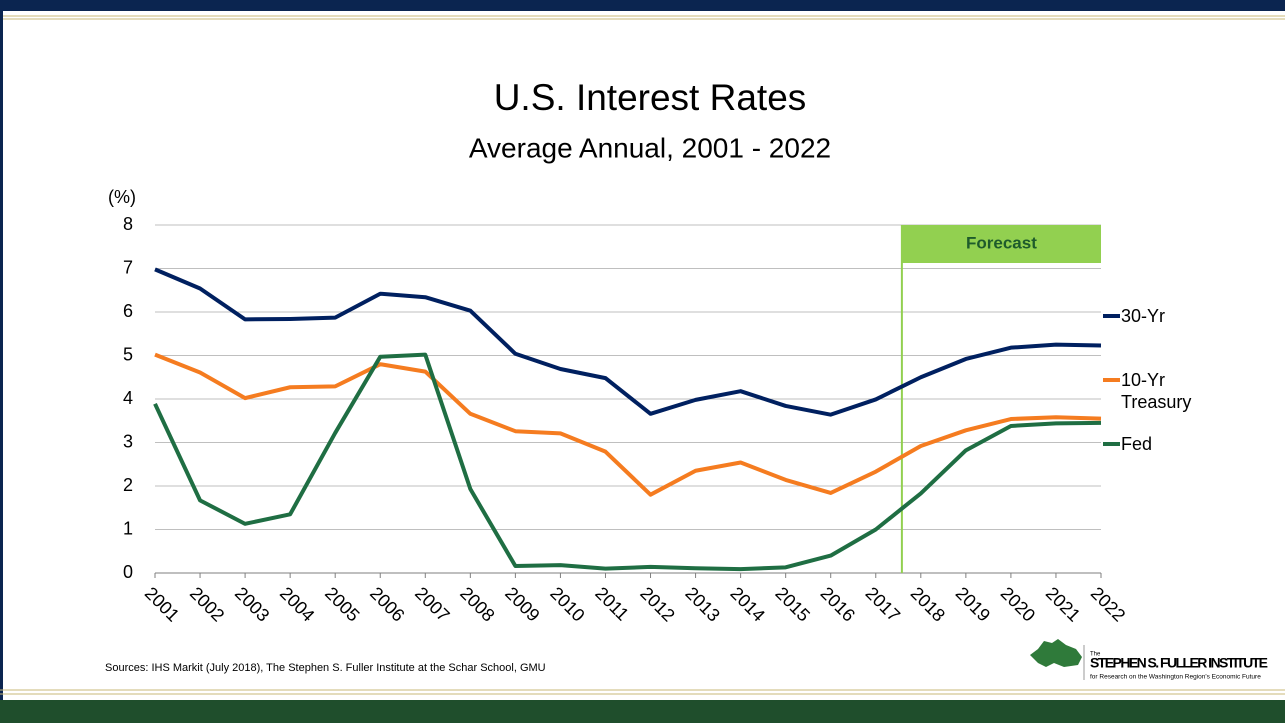  Describe the element at coordinates (128, 572) in the screenshot. I see `y-tick-label: 0` at that location.